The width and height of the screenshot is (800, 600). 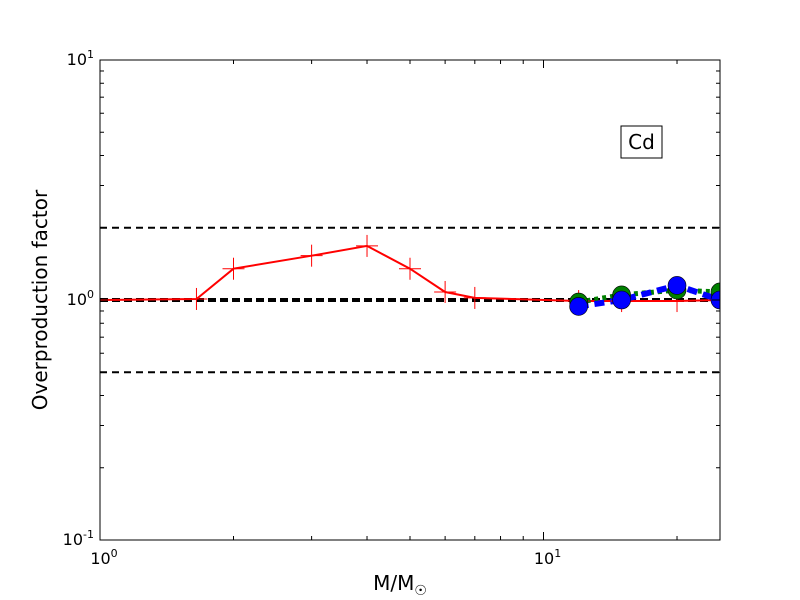 I want to click on y-tick-label: 10⁰, so click(x=80, y=298).